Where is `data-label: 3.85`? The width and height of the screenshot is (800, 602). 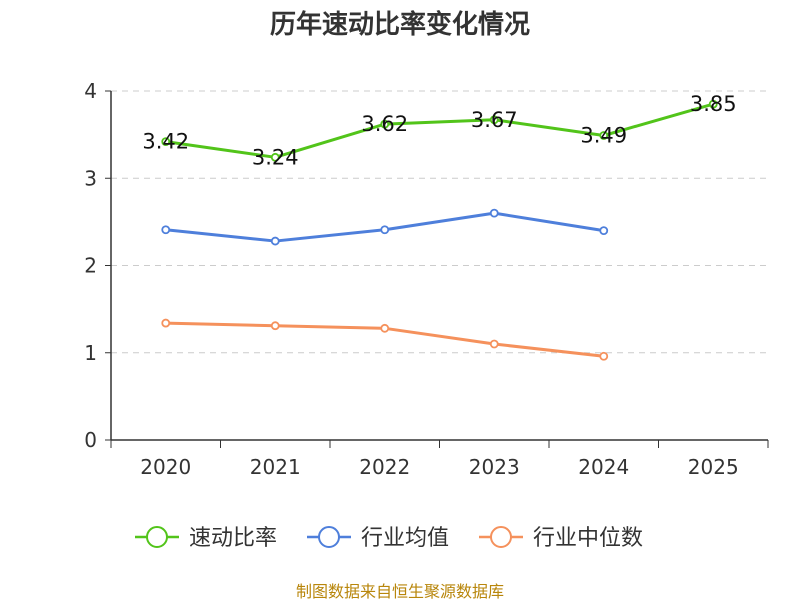
data-label: 3.85 is located at coordinates (713, 104).